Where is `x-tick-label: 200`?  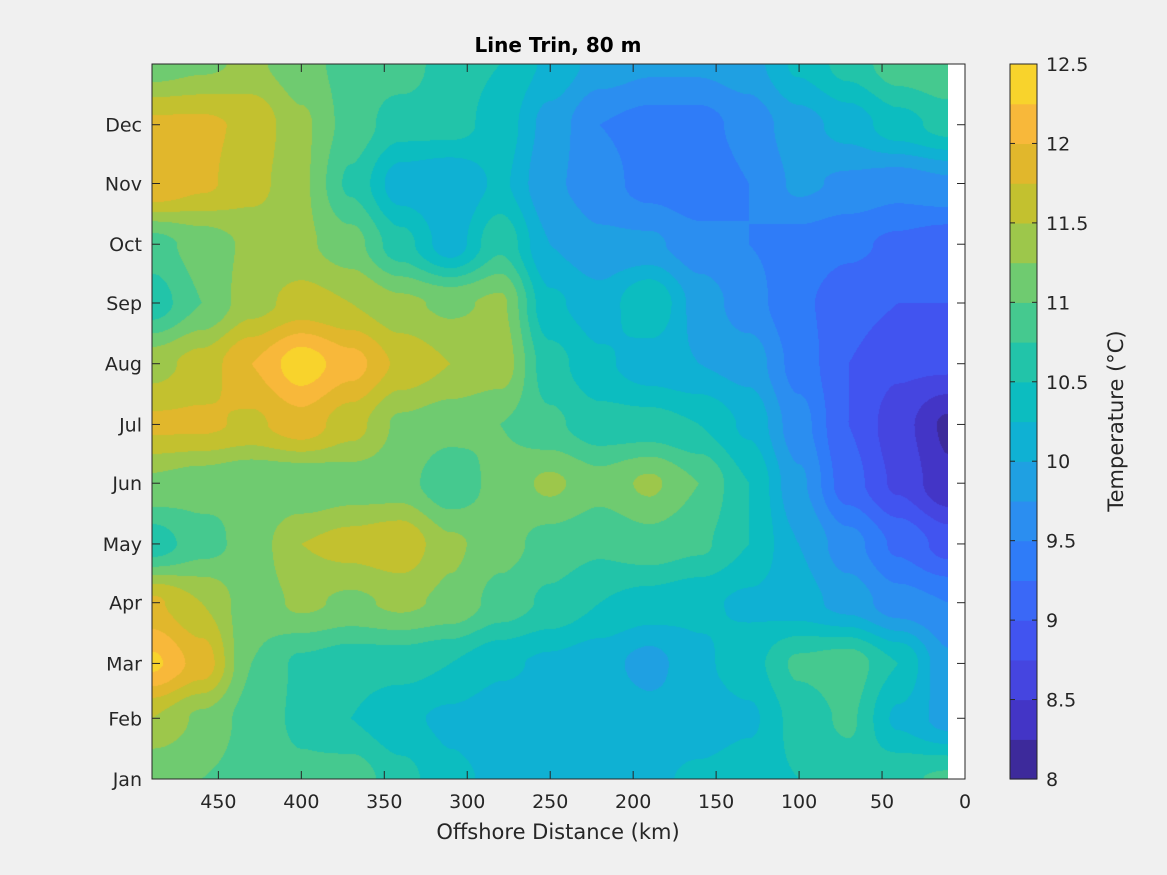 x-tick-label: 200 is located at coordinates (633, 802).